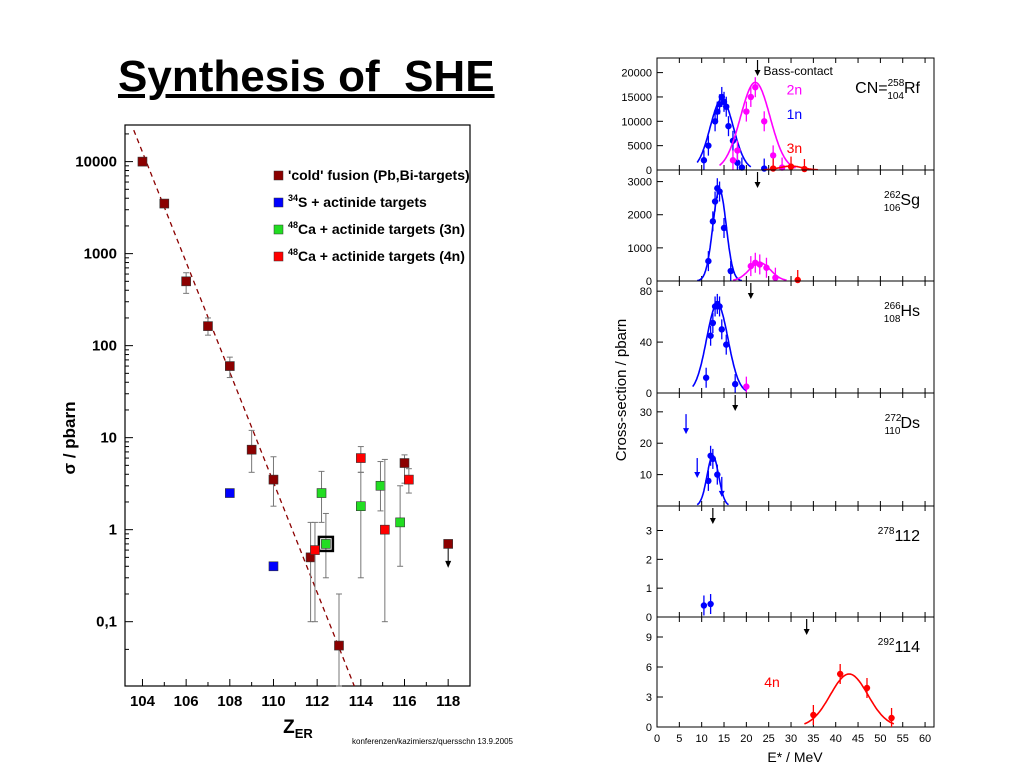 This screenshot has height=768, width=1024. What do you see at coordinates (836, 739) in the screenshot?
I see `x-tick-label: 40` at bounding box center [836, 739].